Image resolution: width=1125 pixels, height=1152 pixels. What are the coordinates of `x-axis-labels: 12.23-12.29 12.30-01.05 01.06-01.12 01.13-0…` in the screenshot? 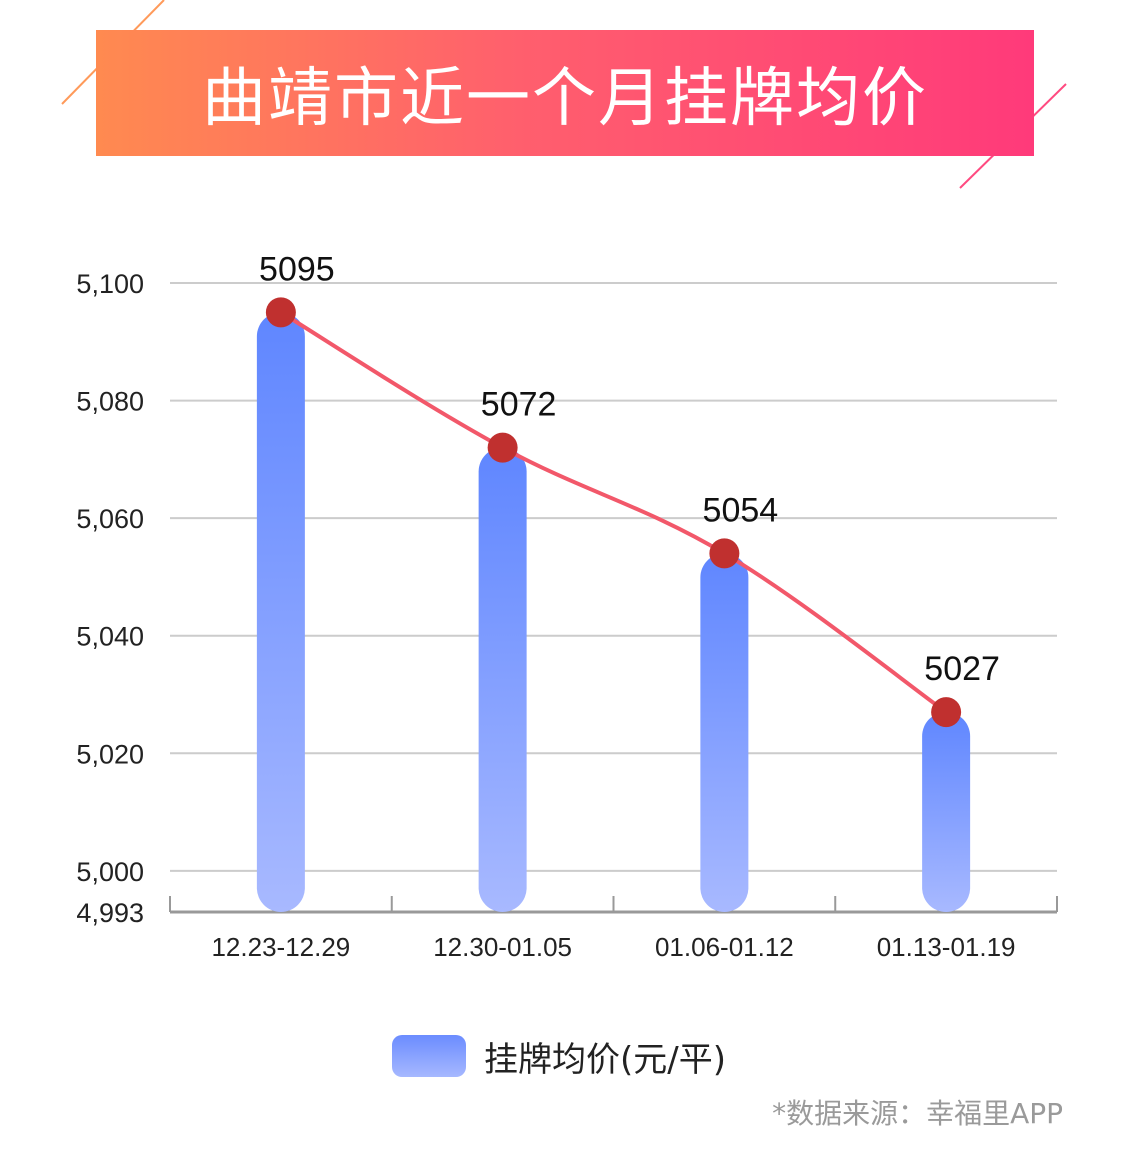 It's located at (613, 947).